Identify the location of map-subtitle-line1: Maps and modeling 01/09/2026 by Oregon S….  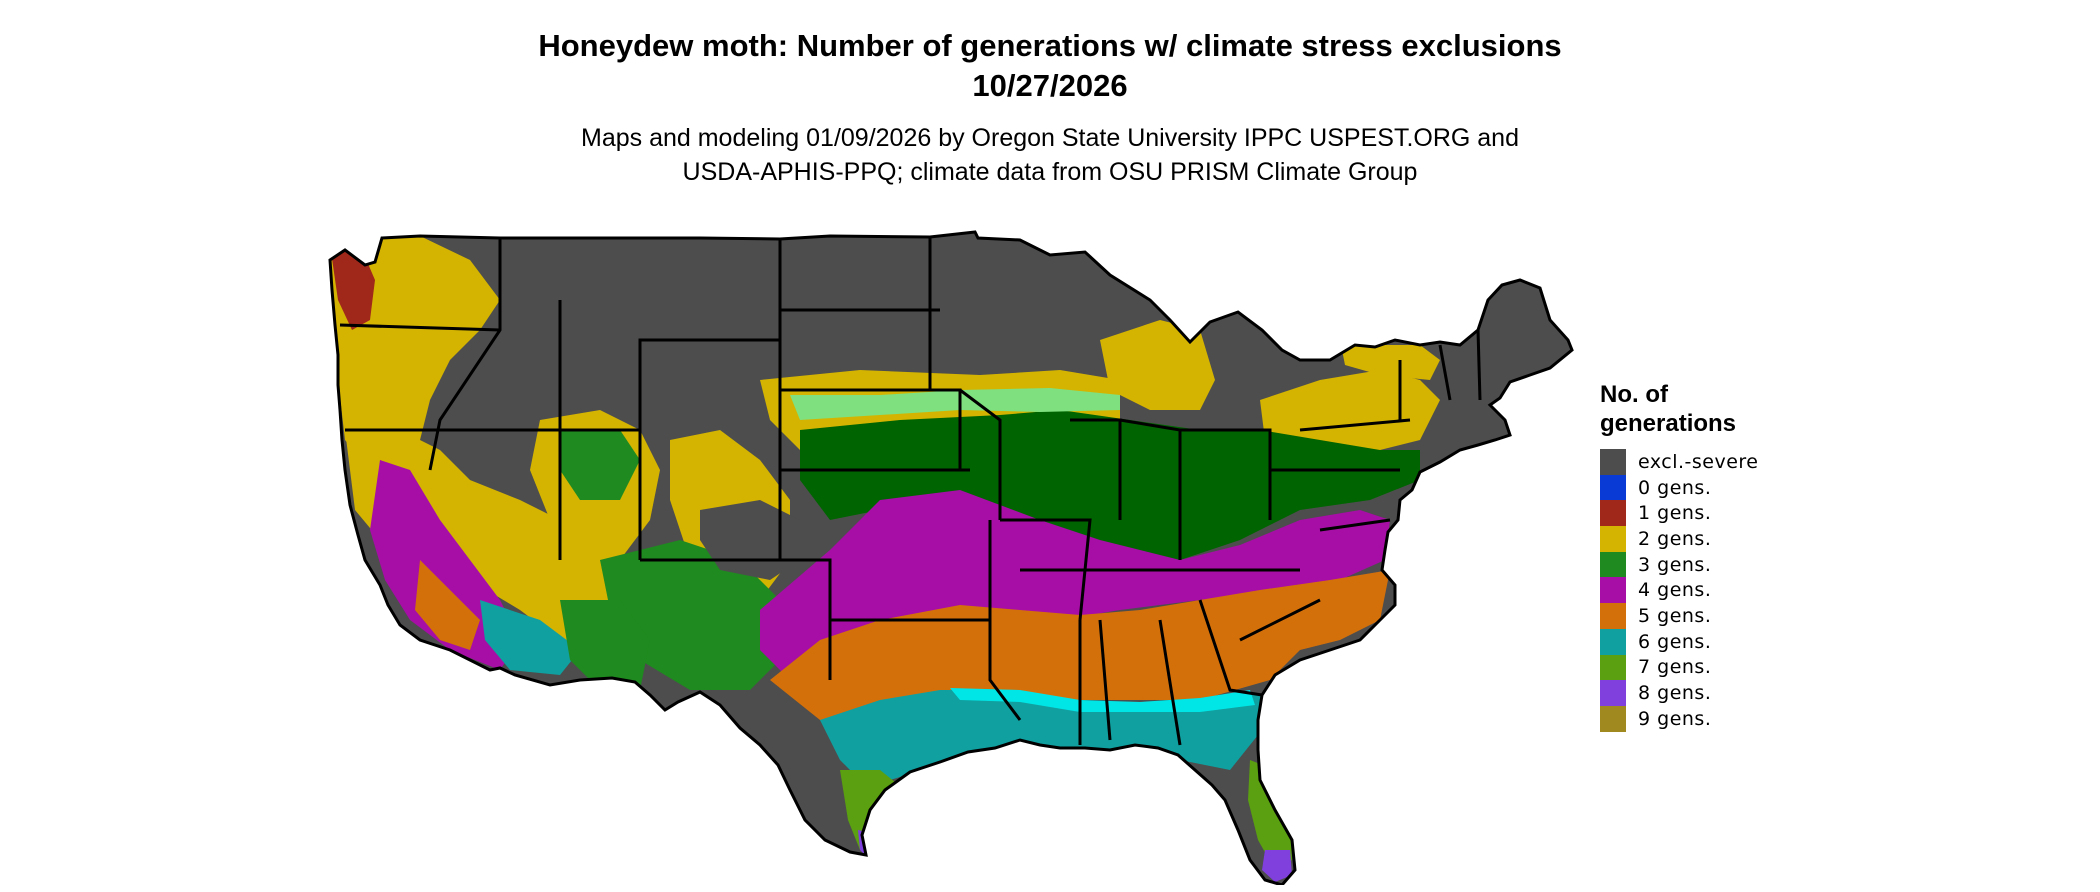
(1050, 138).